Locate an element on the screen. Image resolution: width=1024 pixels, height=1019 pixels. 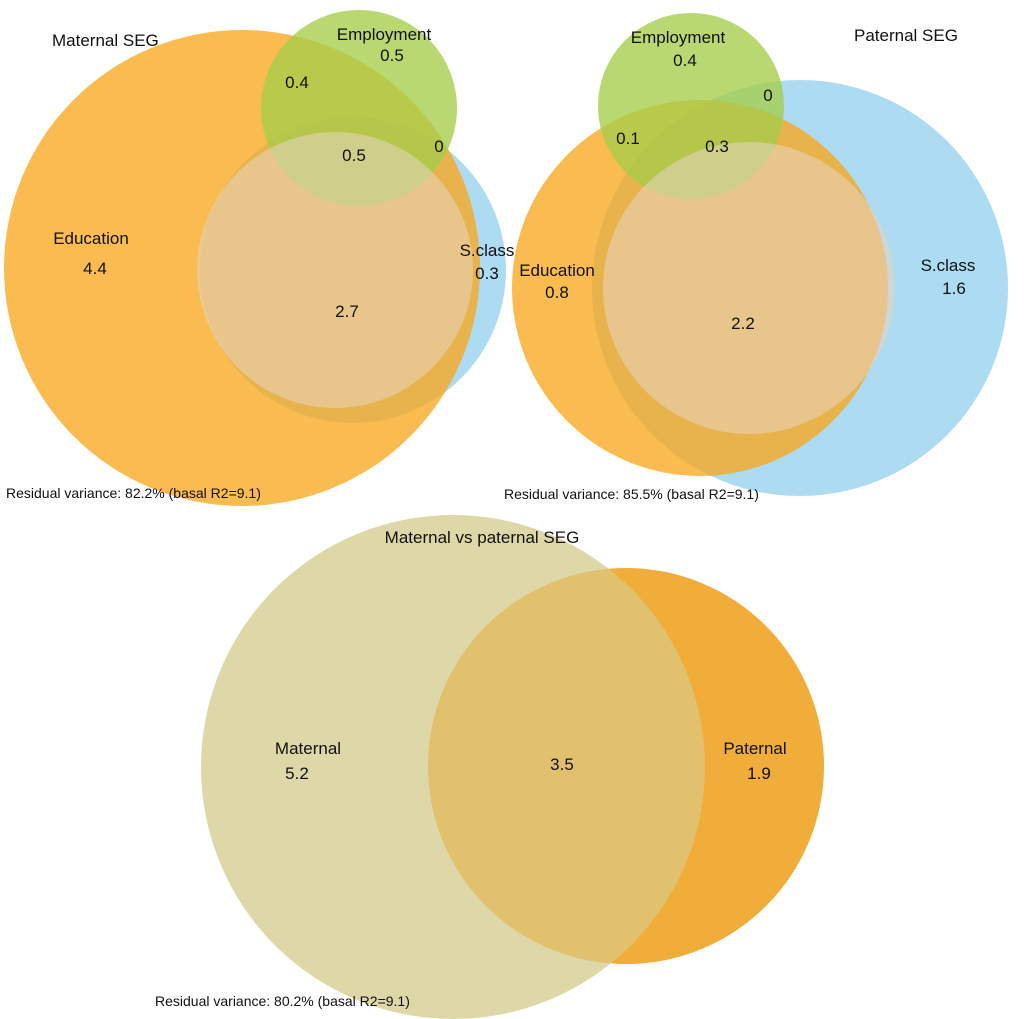
maternal-label: Maternal is located at coordinates (308, 748).